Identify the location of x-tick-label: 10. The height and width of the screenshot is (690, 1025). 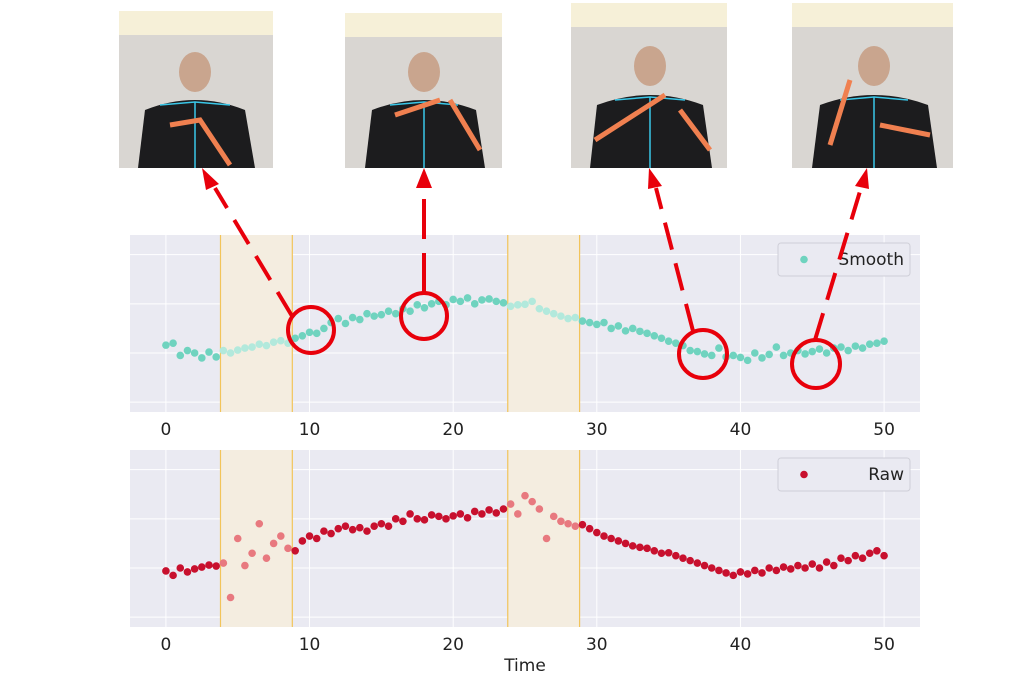
(310, 430).